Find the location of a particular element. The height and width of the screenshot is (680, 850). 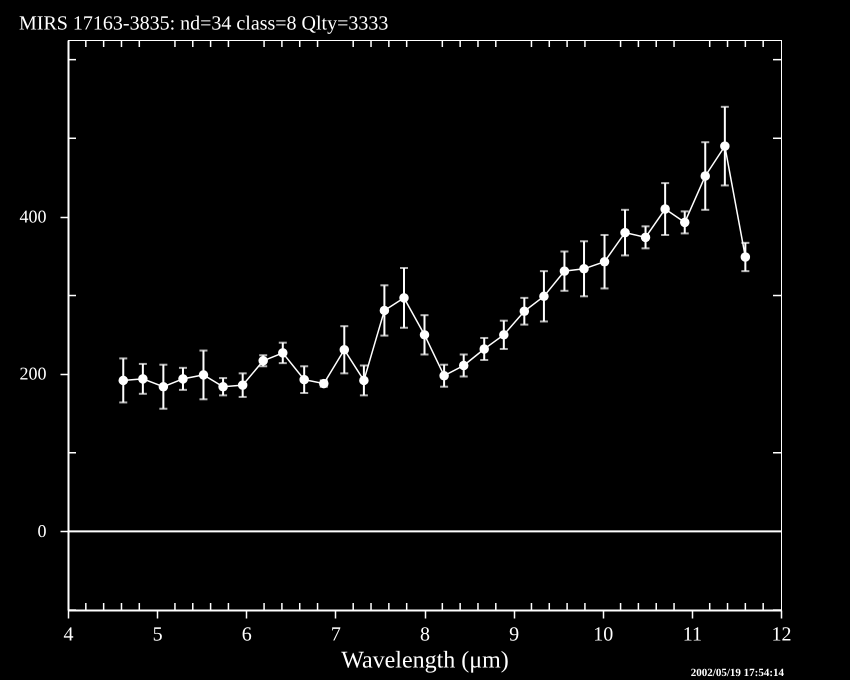

text: 2002/05/19 17:54:14 is located at coordinates (737, 673).